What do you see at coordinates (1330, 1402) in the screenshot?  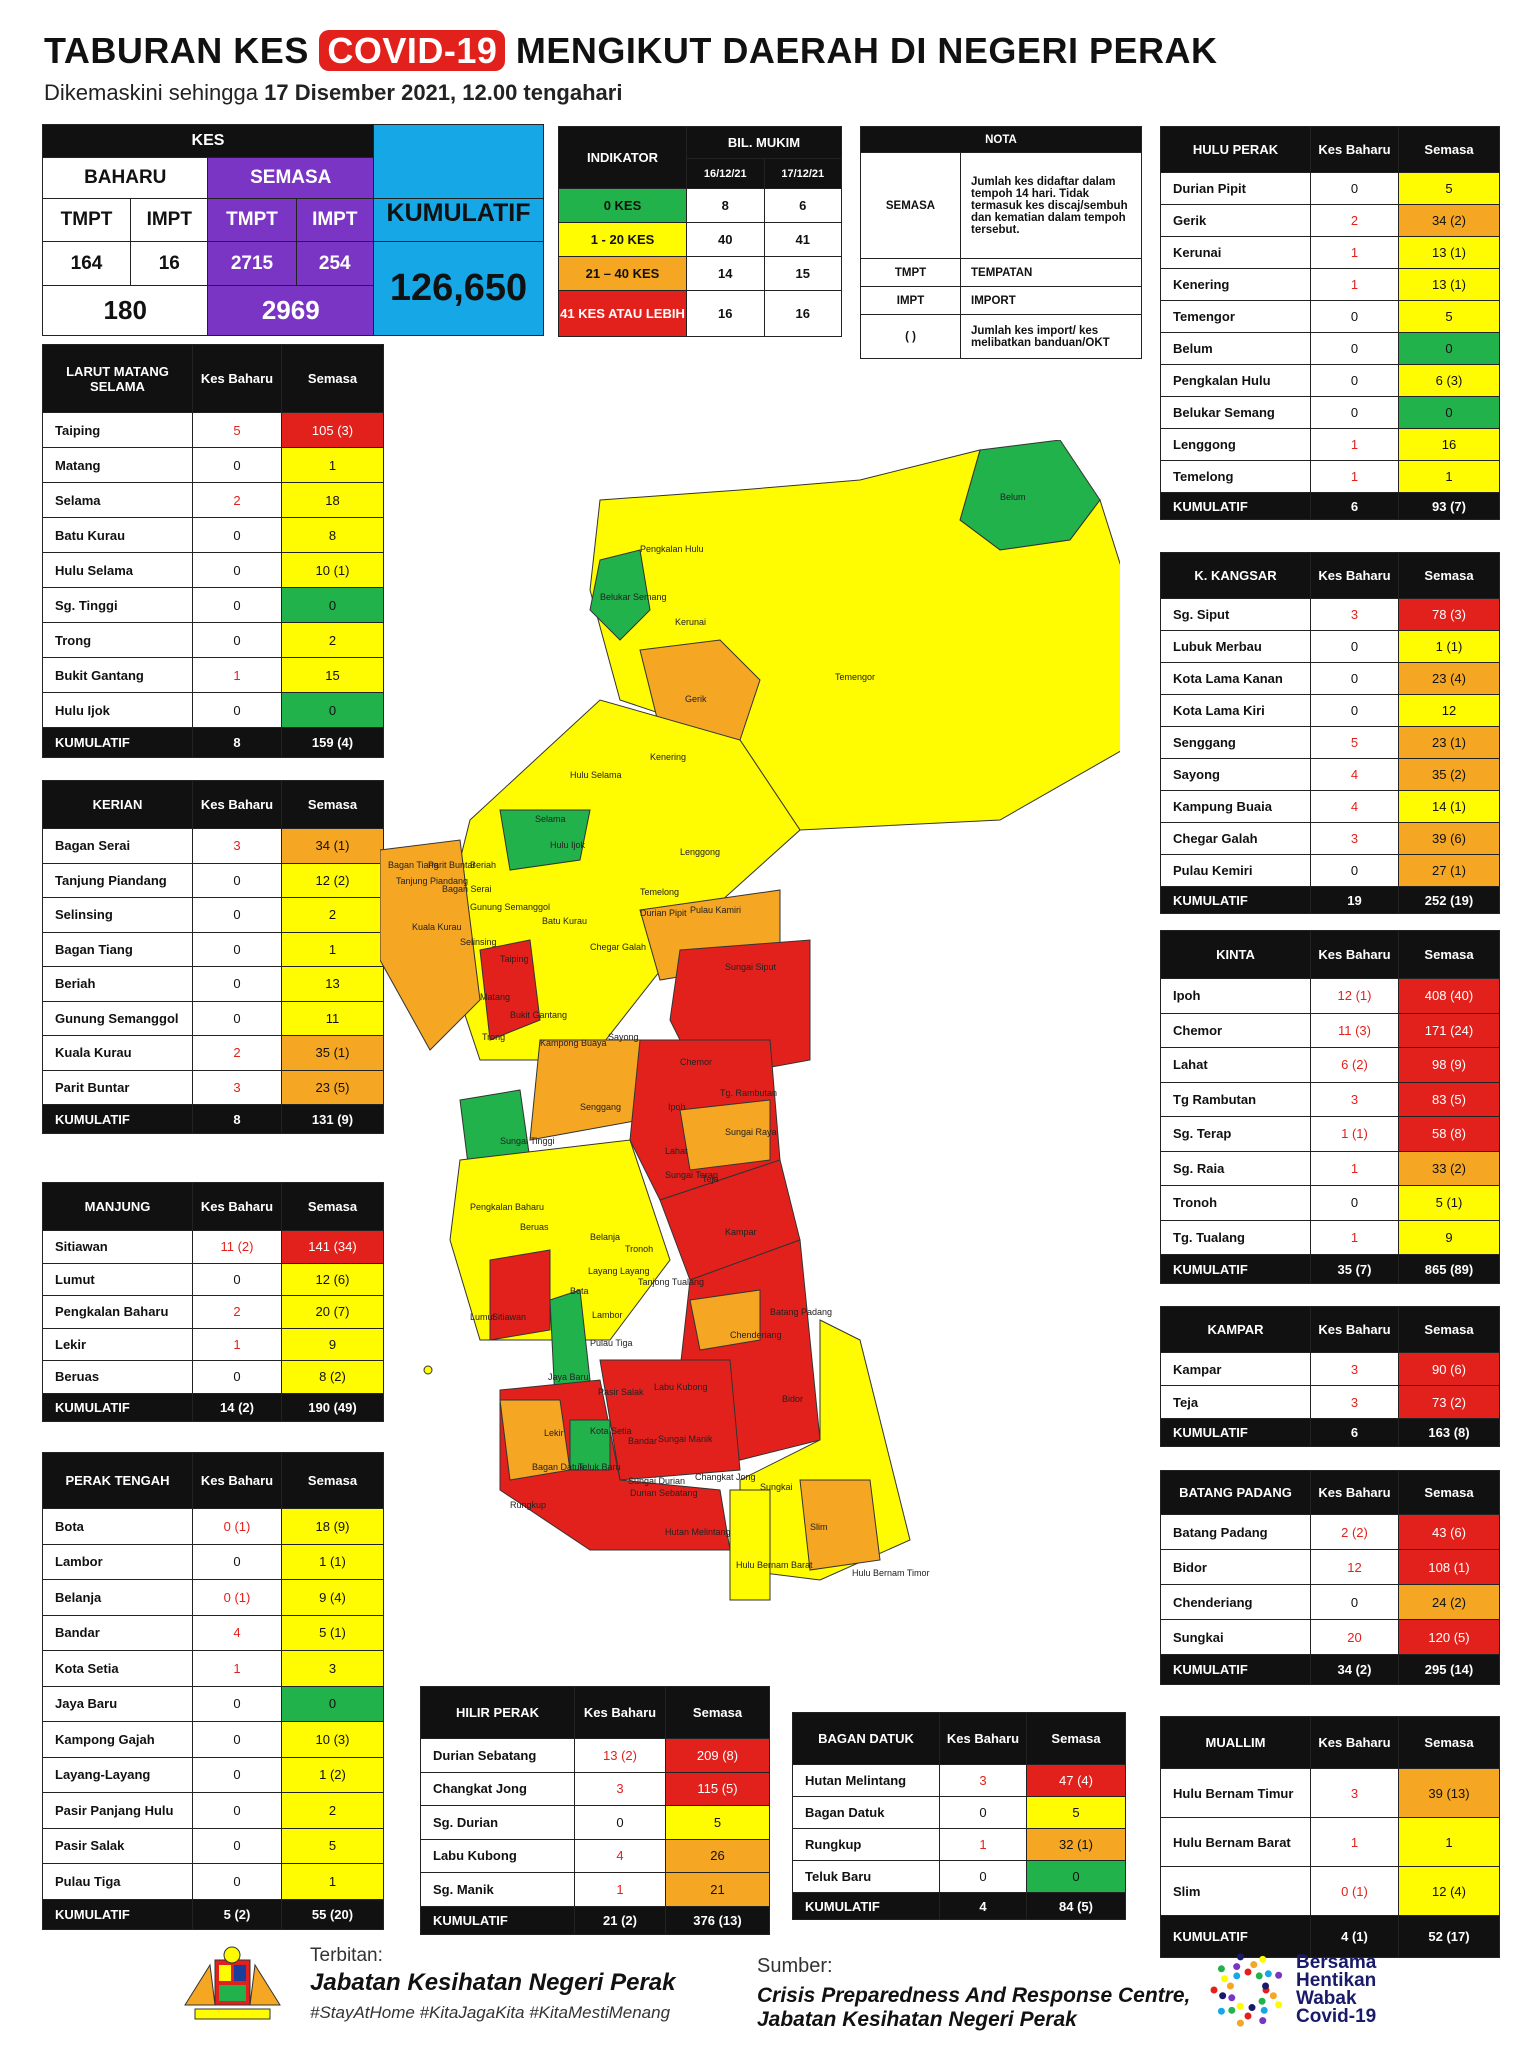 I see `table-row: Teja 3 73 (2)` at bounding box center [1330, 1402].